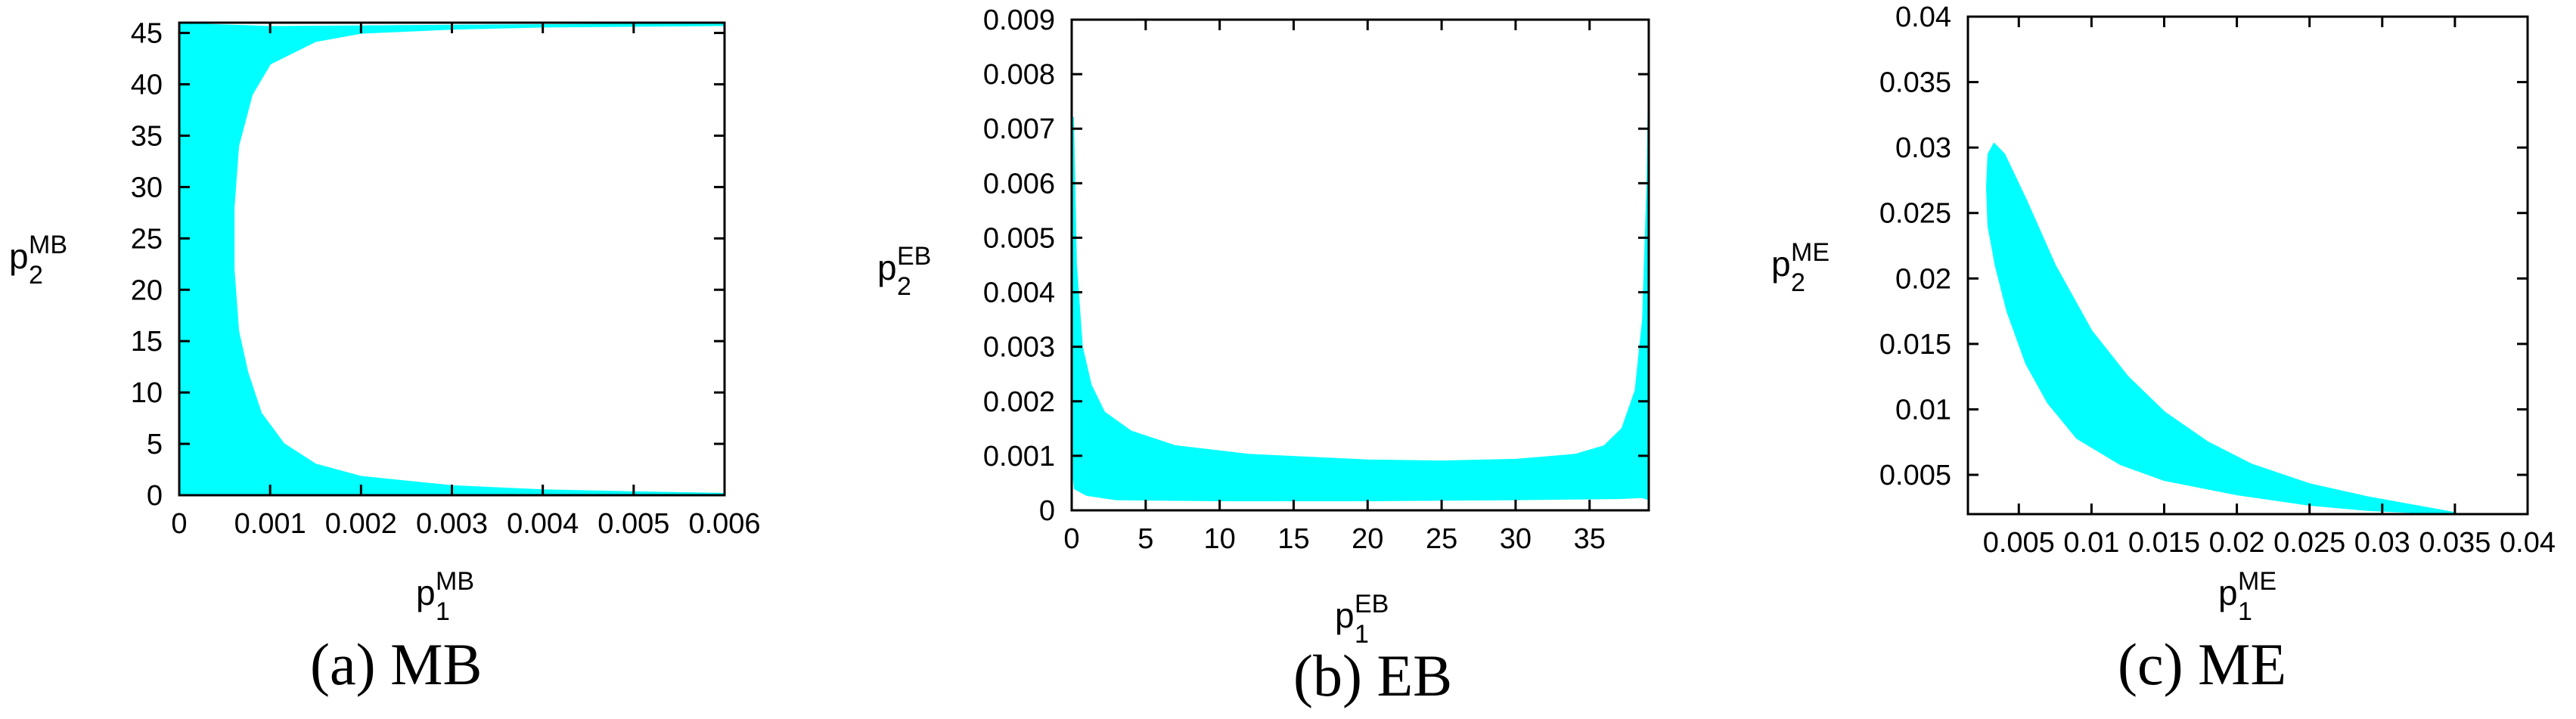 This screenshot has width=2576, height=719. I want to click on y-tick-label: 0.009, so click(1019, 20).